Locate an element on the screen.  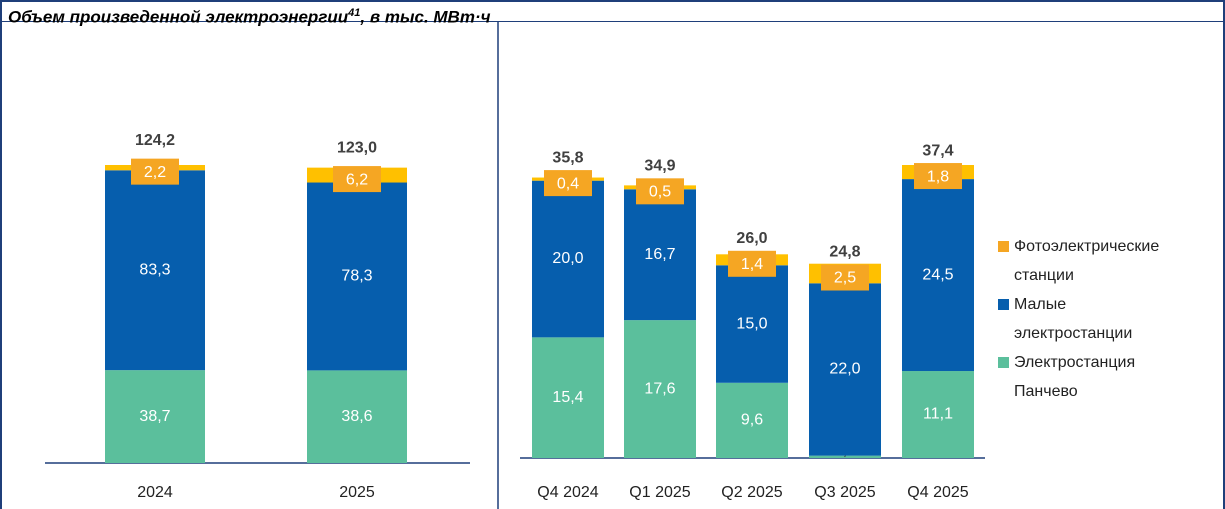
value-label: 78,3 is located at coordinates (356, 276).